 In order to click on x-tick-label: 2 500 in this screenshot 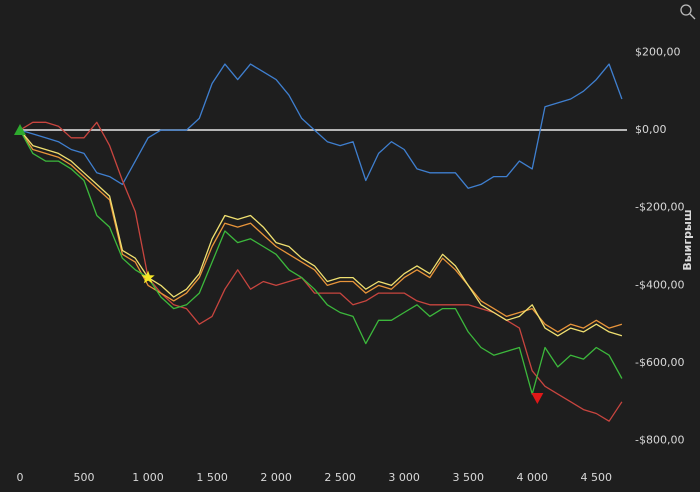, I will do `click(340, 477)`.